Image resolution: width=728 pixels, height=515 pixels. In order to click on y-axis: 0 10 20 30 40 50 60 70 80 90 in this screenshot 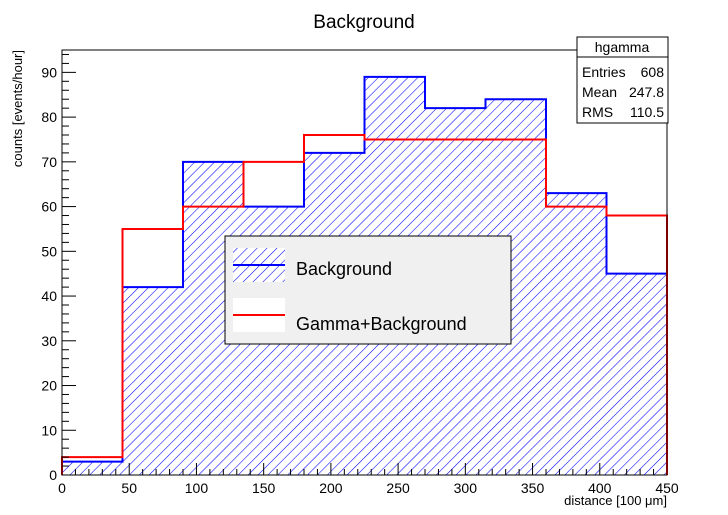, I will do `click(58, 268)`.